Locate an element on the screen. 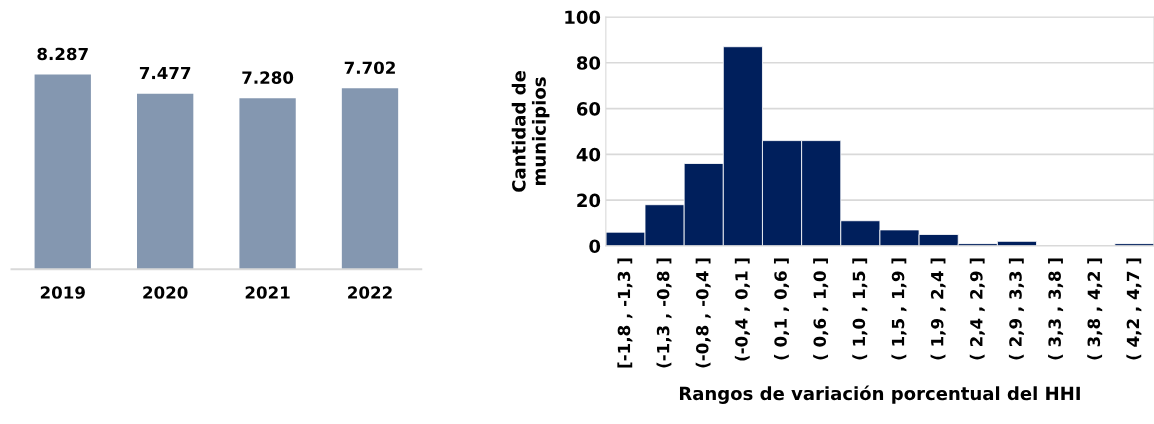 This screenshot has height=424, width=1154. x-tick-label: ( 3,3 , 3,8 ] is located at coordinates (1056, 309).